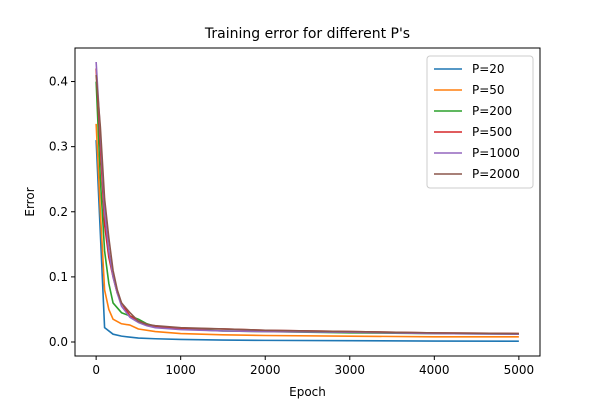 The width and height of the screenshot is (600, 400). I want to click on legend-box, so click(480, 122).